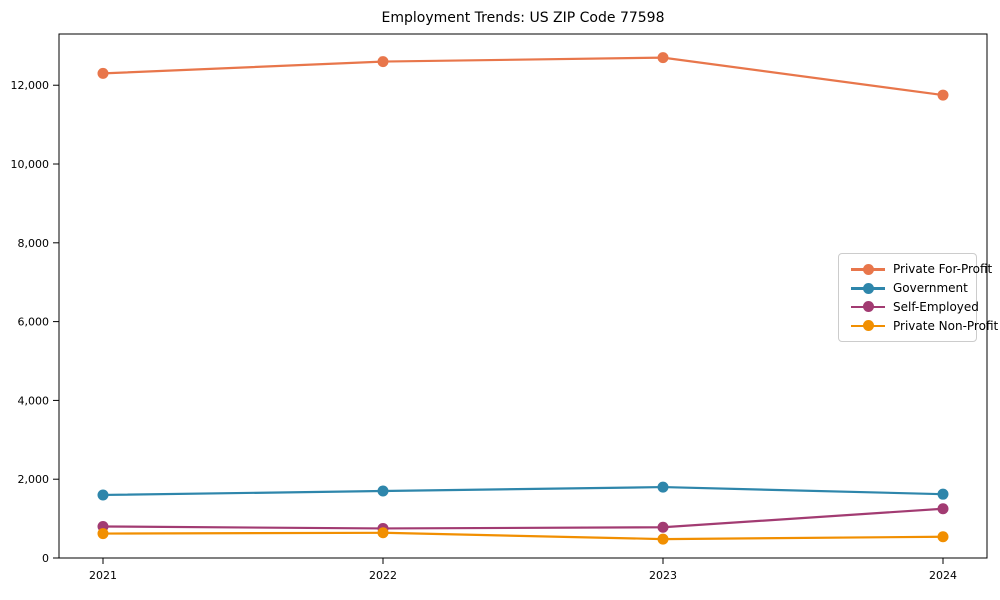  Describe the element at coordinates (383, 575) in the screenshot. I see `x-axis-tick-label: 2022` at that location.